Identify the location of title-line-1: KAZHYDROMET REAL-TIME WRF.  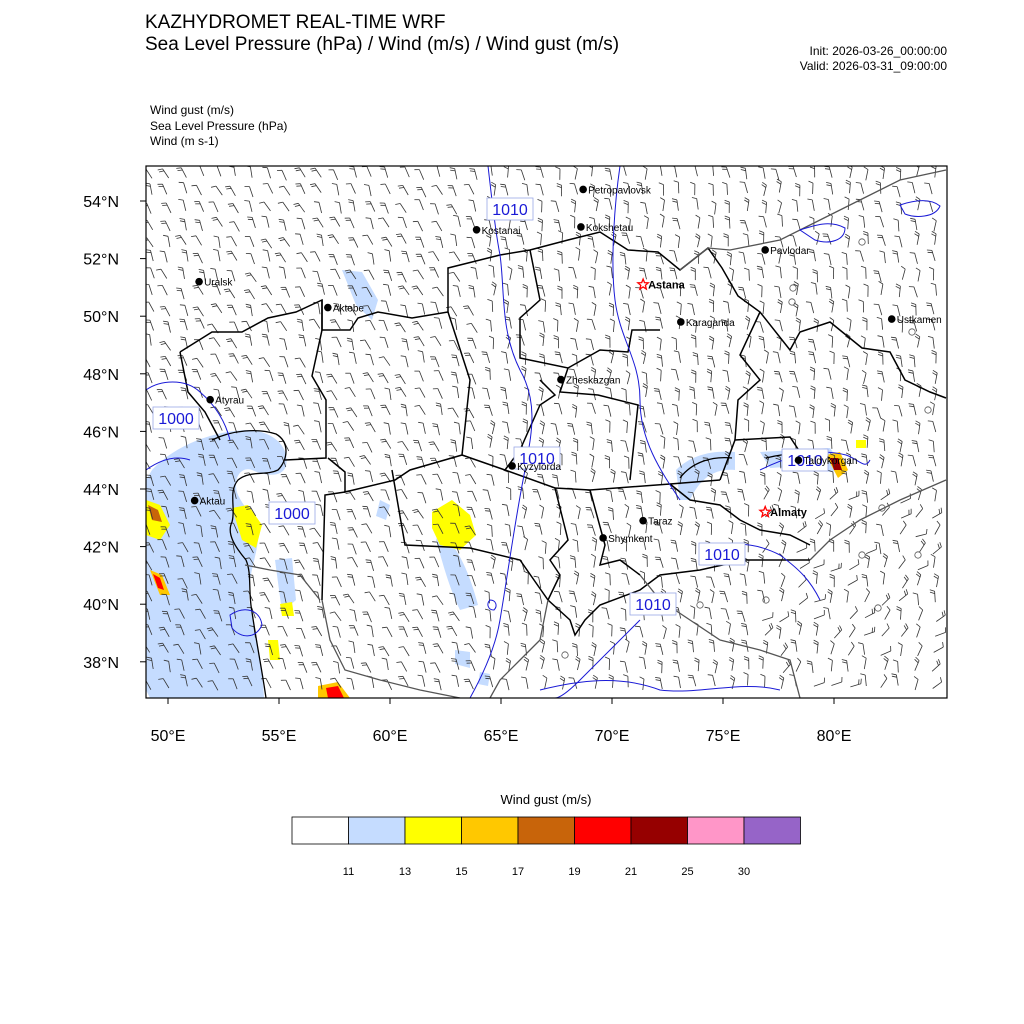
(295, 22).